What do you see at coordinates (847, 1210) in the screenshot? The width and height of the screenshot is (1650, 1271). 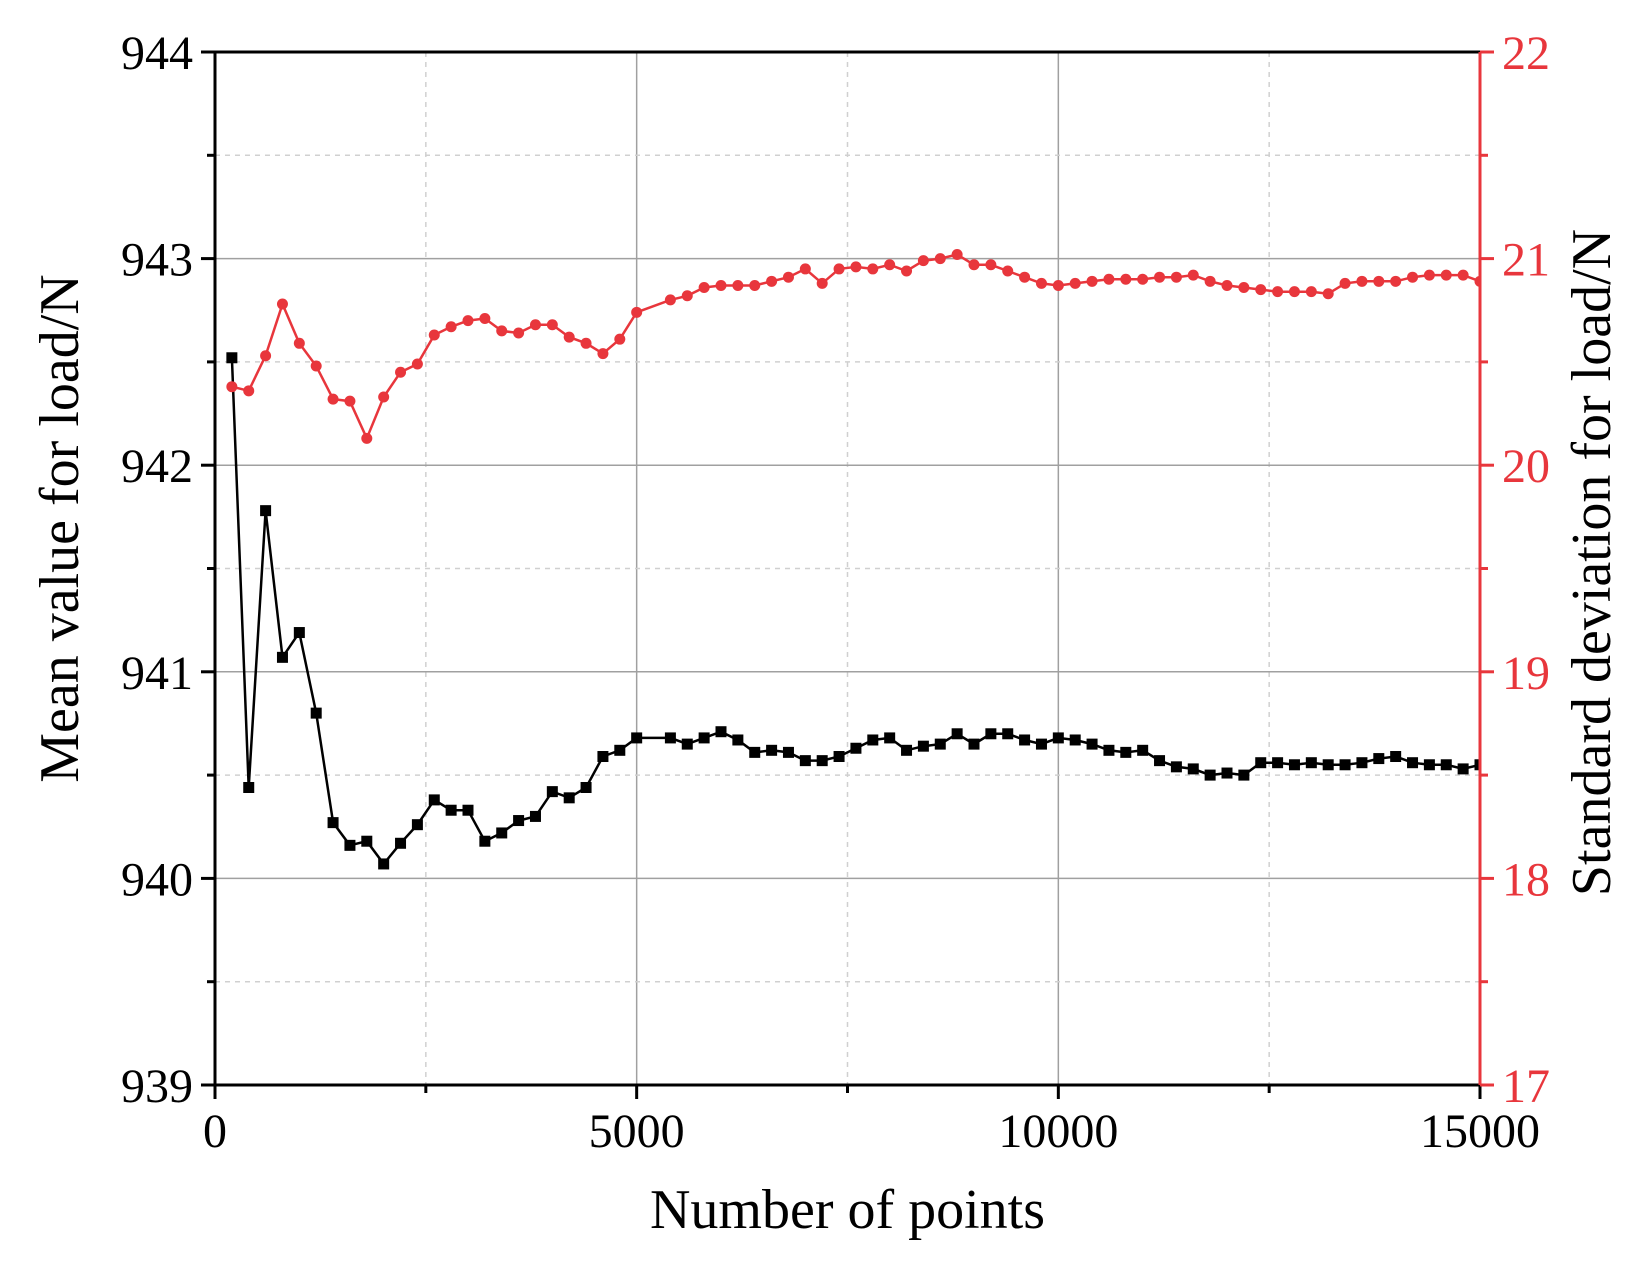 I see `x-axis-title: Number of points` at bounding box center [847, 1210].